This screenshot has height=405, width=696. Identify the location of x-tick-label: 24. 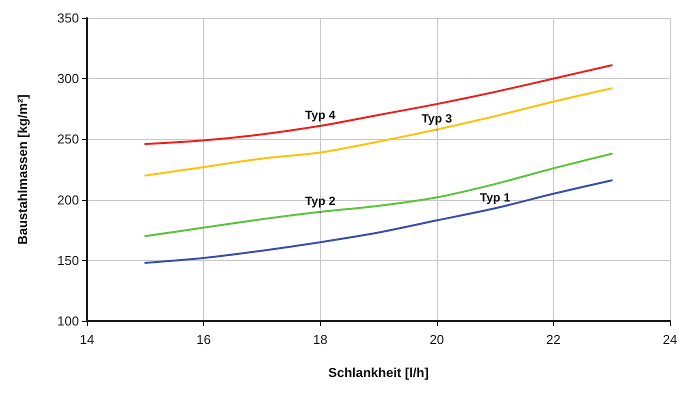
(670, 339).